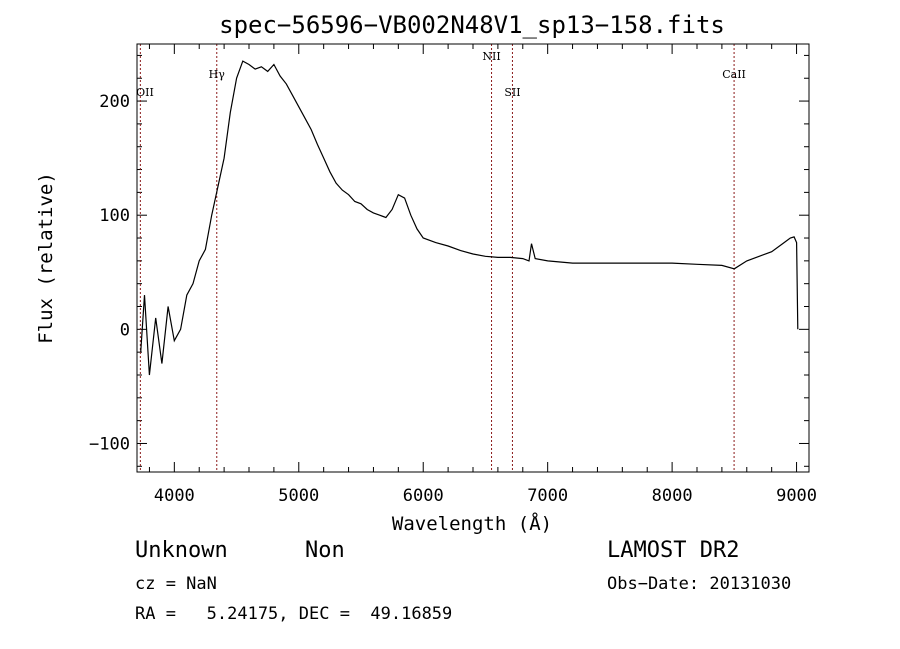  I want to click on x-tick-label: 8000, so click(672, 496).